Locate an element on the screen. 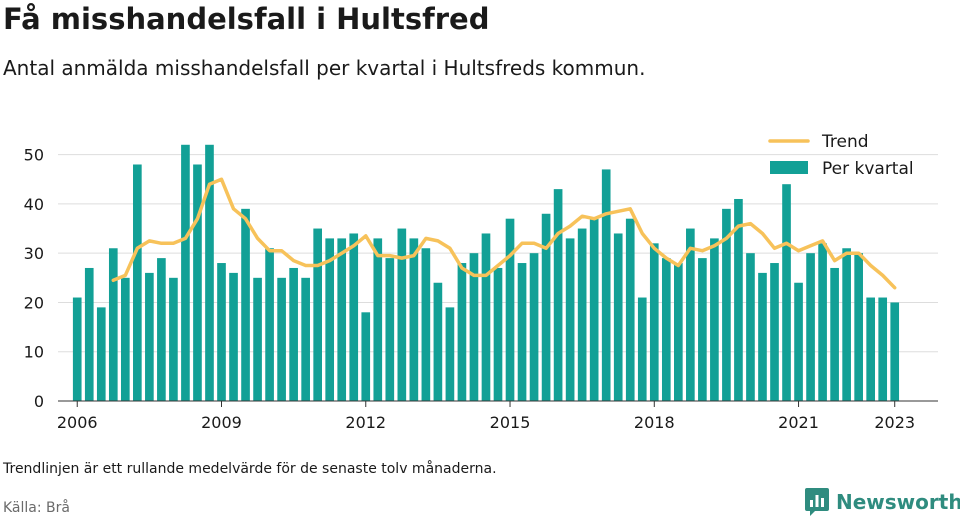  source-note: Källa: Brå is located at coordinates (36, 508).